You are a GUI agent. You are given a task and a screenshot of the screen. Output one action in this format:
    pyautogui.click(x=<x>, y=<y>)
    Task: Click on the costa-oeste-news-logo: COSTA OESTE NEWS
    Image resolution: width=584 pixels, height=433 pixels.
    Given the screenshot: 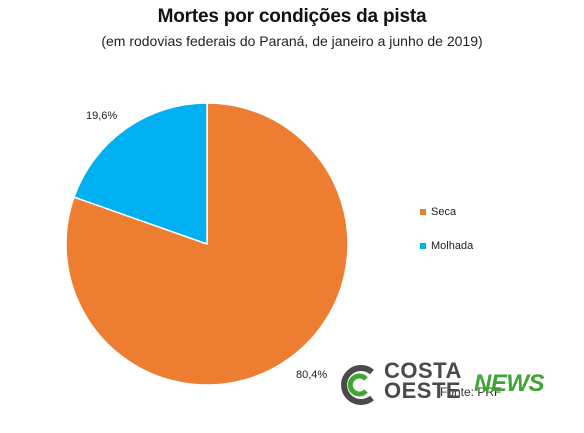 What is the action you would take?
    pyautogui.click(x=451, y=385)
    